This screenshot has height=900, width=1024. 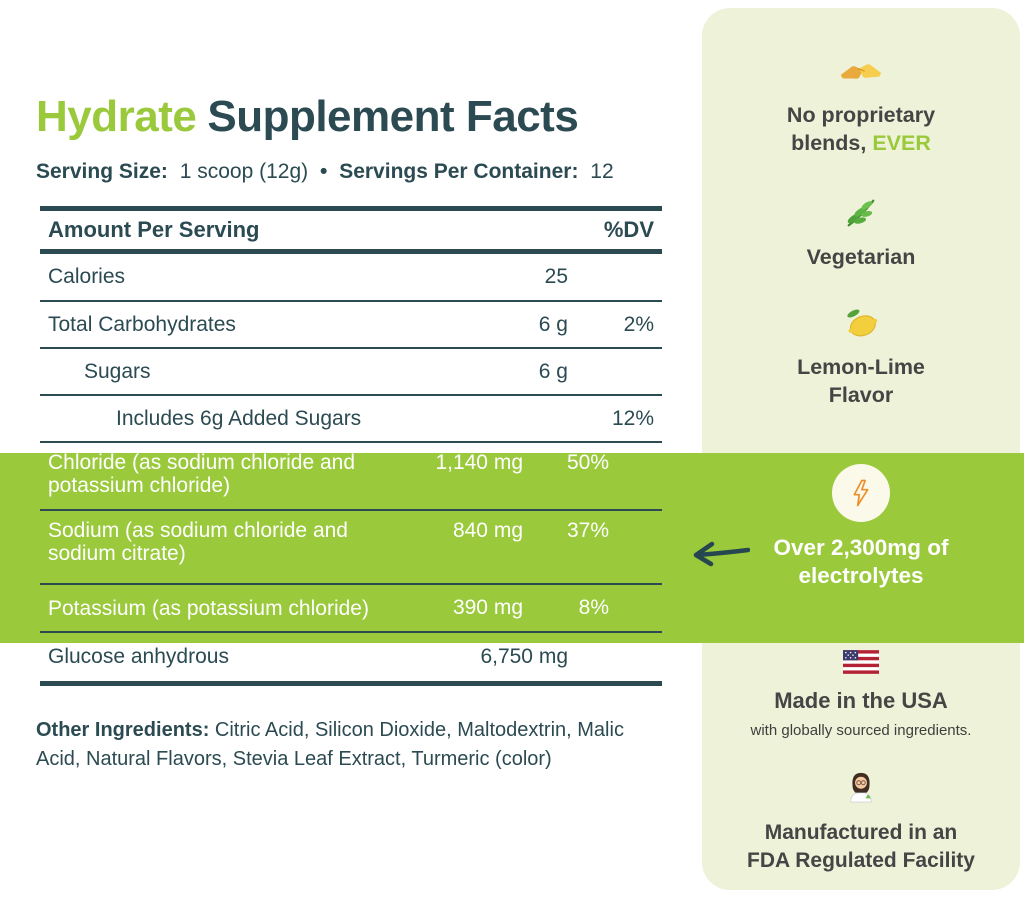 I want to click on feature-title: Made in the USA, so click(x=861, y=700).